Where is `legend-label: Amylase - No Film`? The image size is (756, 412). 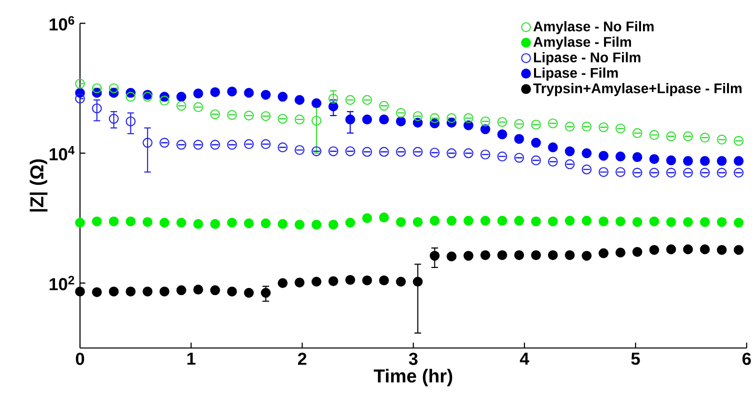 legend-label: Amylase - No Film is located at coordinates (593, 27).